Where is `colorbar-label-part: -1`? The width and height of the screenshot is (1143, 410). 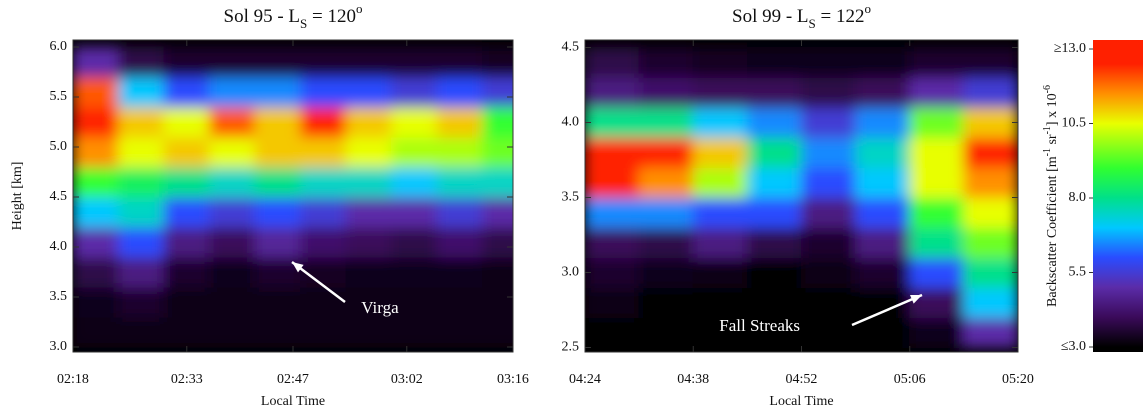 colorbar-label-part: -1 is located at coordinates (1047, 130).